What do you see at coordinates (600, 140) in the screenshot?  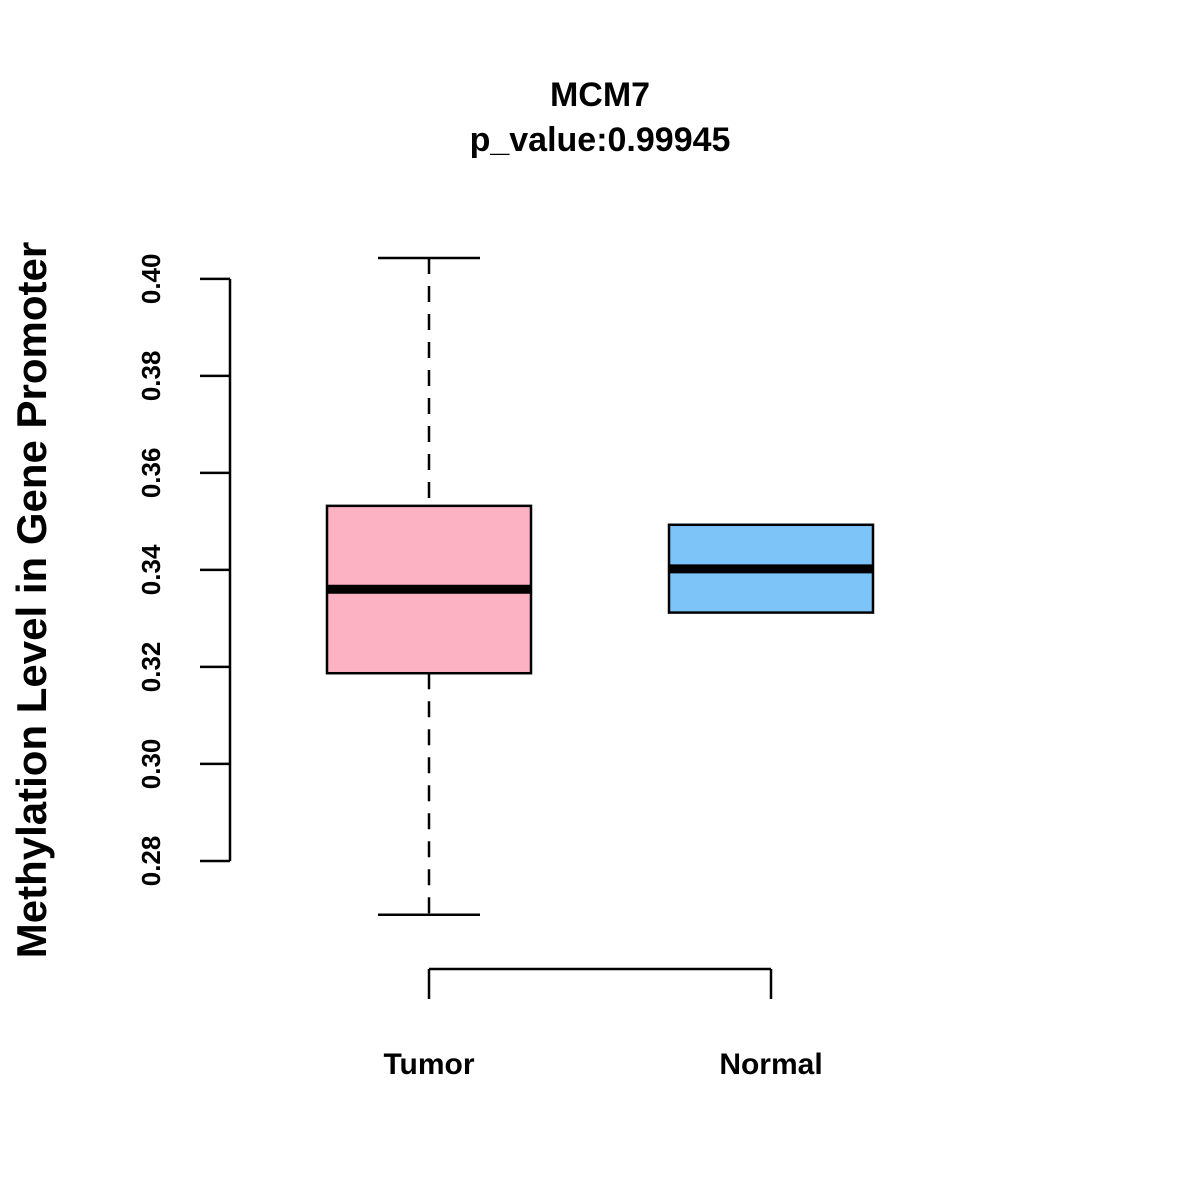 I see `chart-subtitle: p_value:0.99945` at bounding box center [600, 140].